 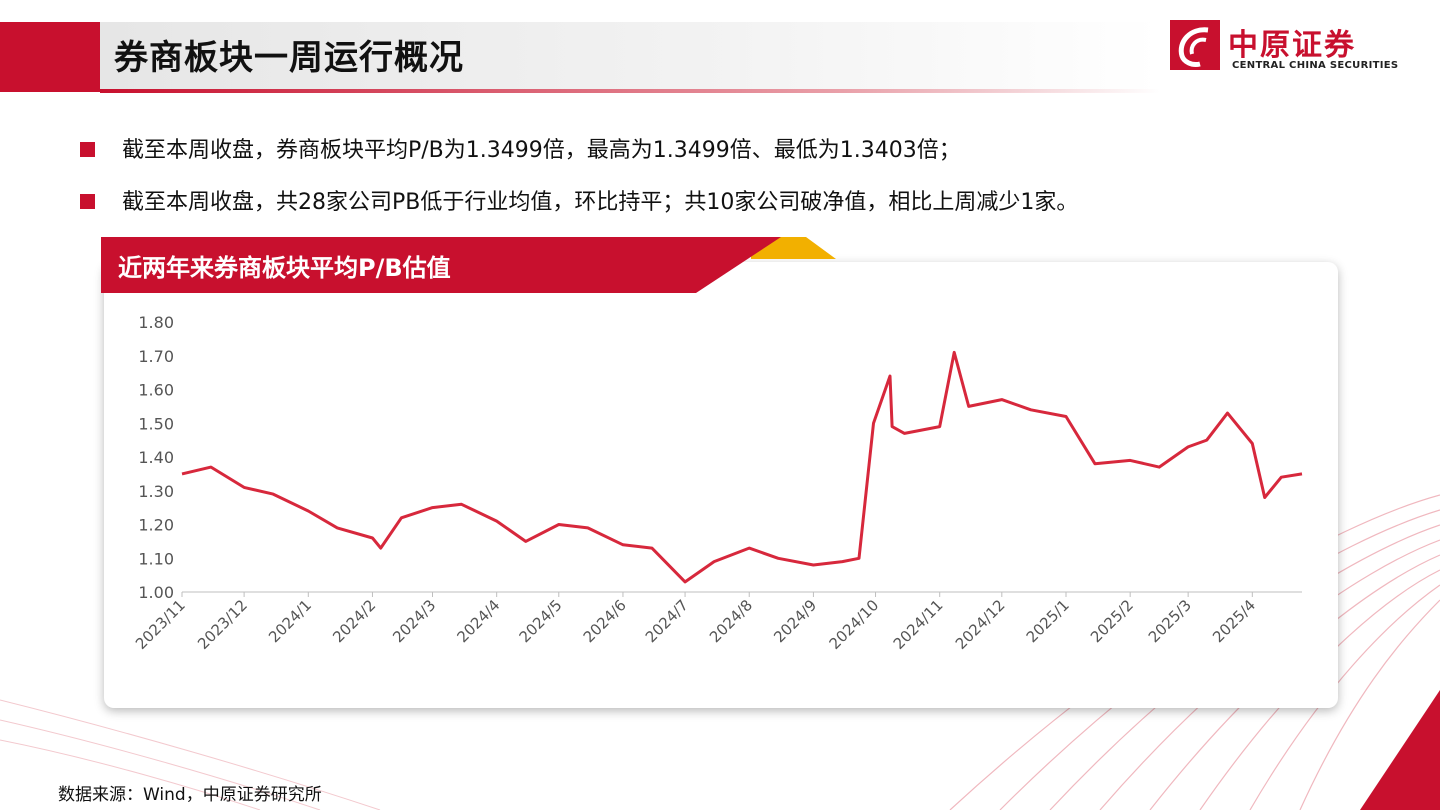 What do you see at coordinates (1292, 45) in the screenshot?
I see `logo-chinese-name: 中原证券` at bounding box center [1292, 45].